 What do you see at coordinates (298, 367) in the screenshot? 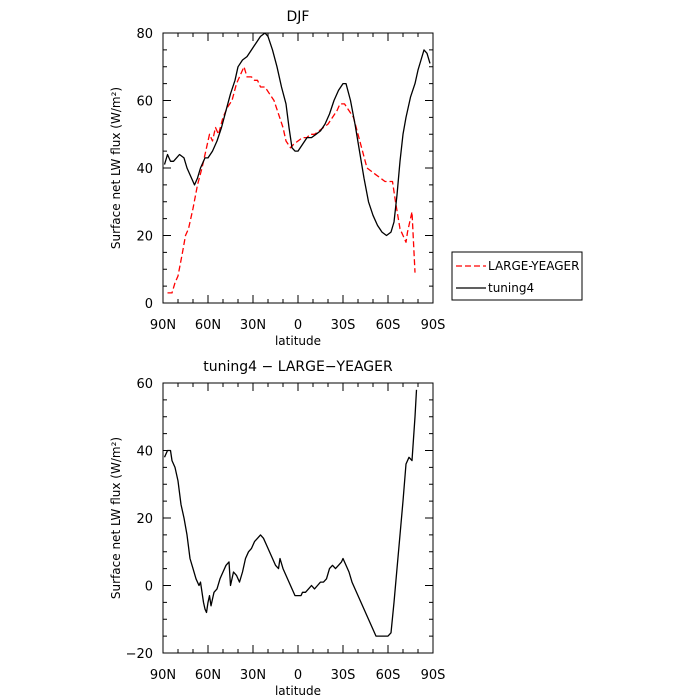
I see `chart-title: tuning4 − LARGE−YEAGER` at bounding box center [298, 367].